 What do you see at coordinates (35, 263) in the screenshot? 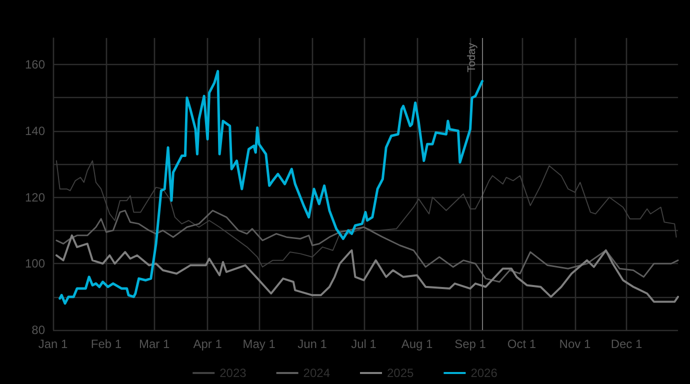
I see `y-tick-label: 100` at bounding box center [35, 263].